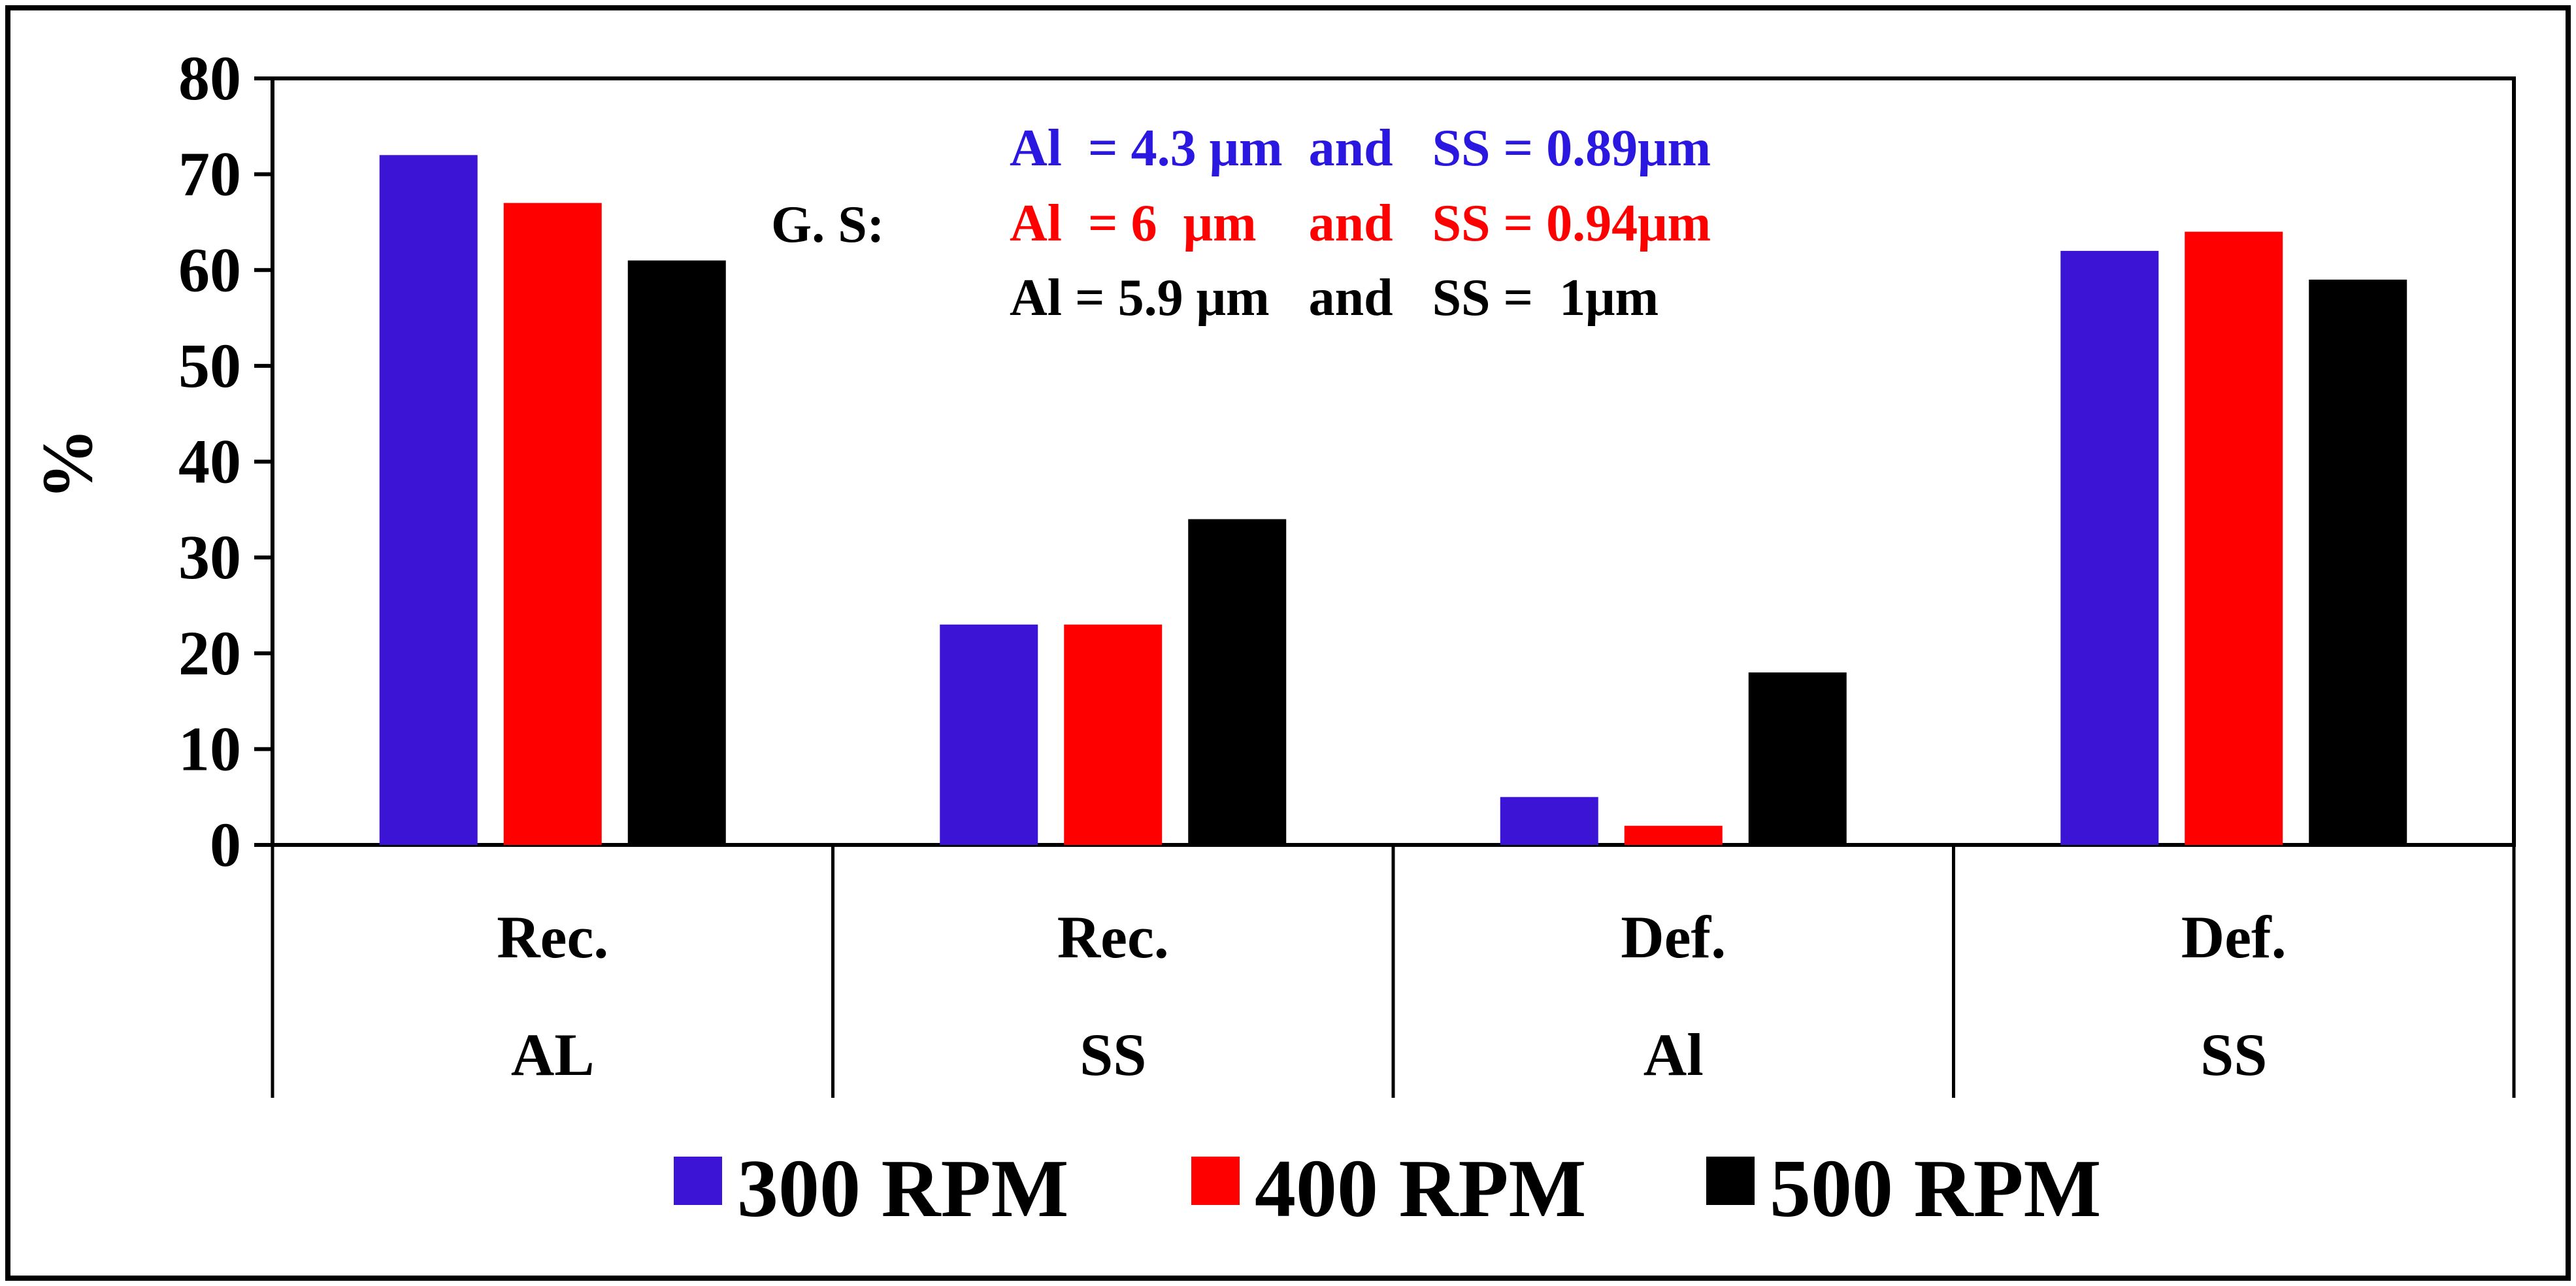  I want to click on legend-label-300-rpm: 300 RPM, so click(902, 1189).